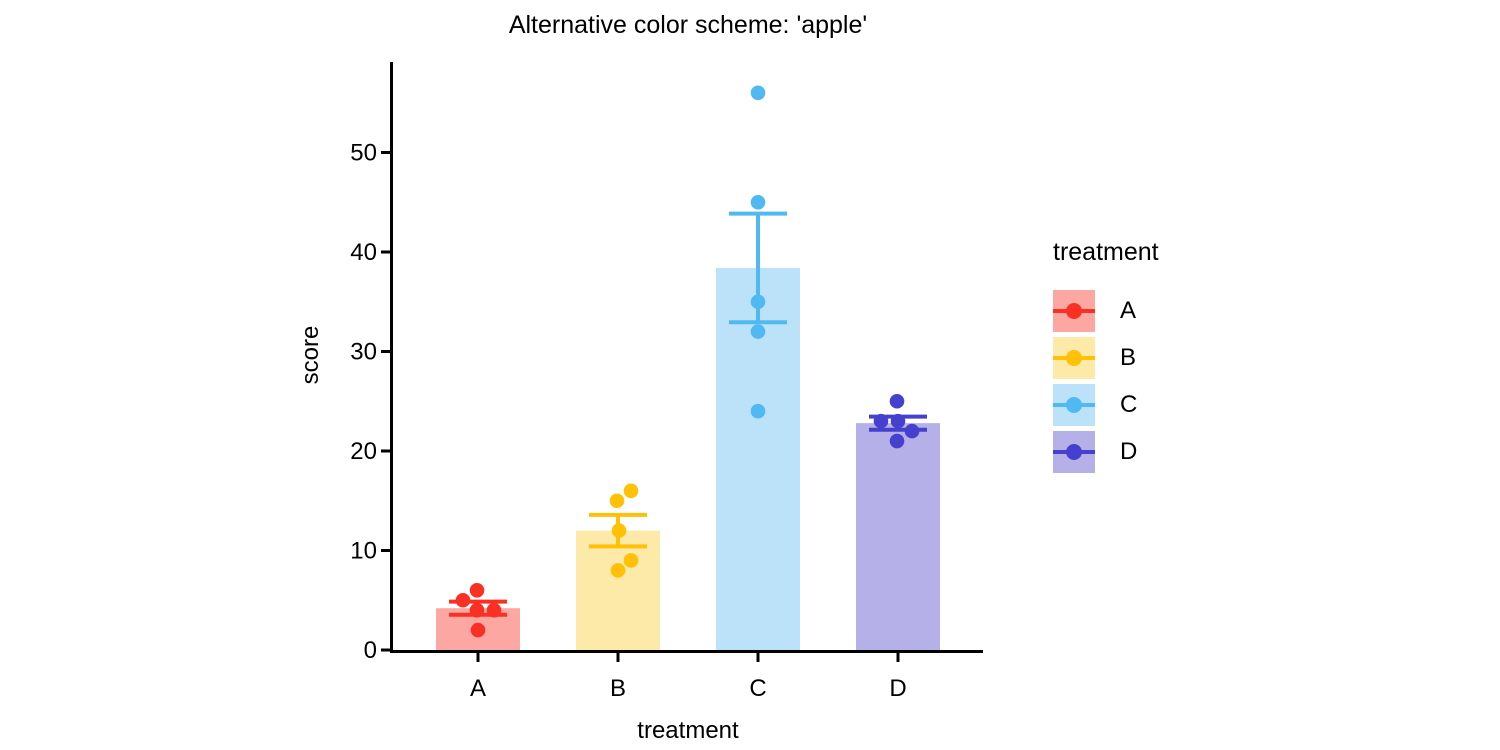 The width and height of the screenshot is (1500, 750). I want to click on legend-label: D, so click(1129, 451).